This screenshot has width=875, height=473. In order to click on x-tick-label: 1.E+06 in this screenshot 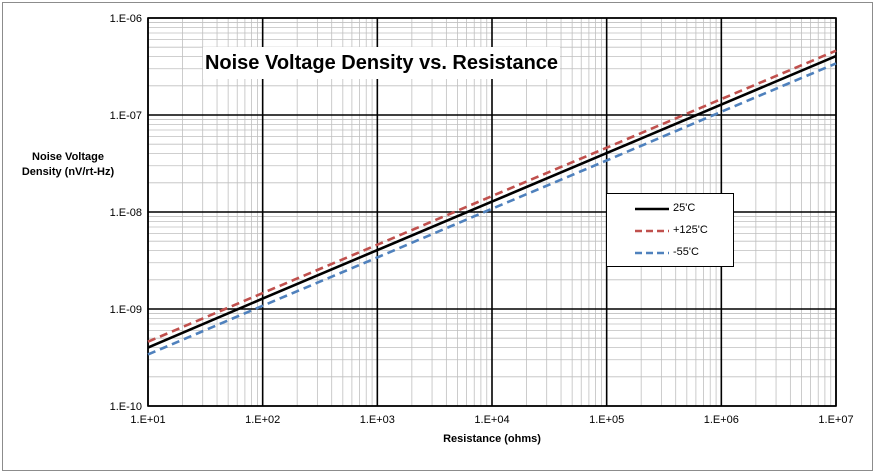, I will do `click(721, 420)`.